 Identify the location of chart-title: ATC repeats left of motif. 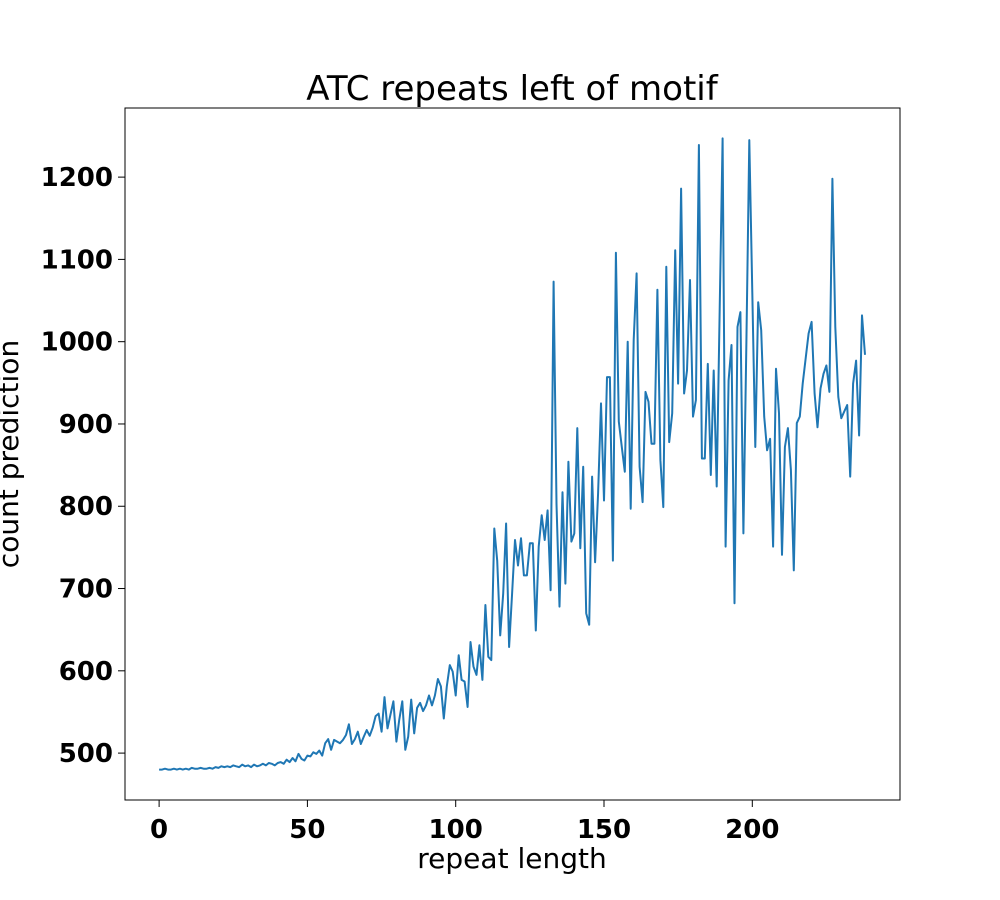
(512, 89).